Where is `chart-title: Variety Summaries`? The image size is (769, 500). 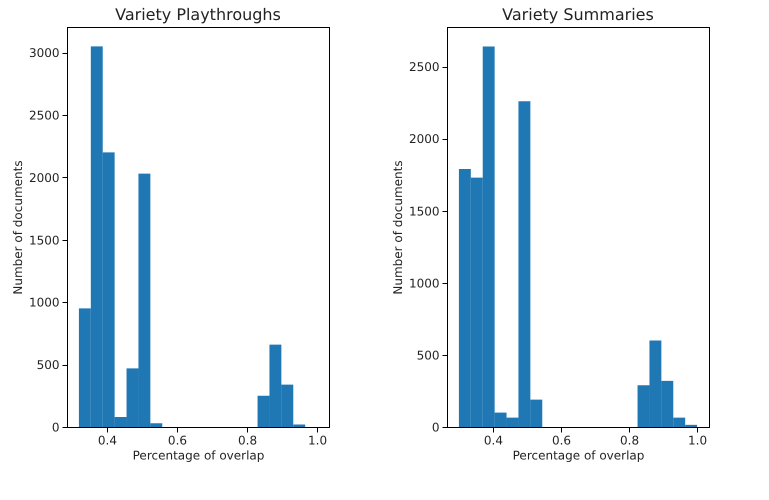 chart-title: Variety Summaries is located at coordinates (578, 14).